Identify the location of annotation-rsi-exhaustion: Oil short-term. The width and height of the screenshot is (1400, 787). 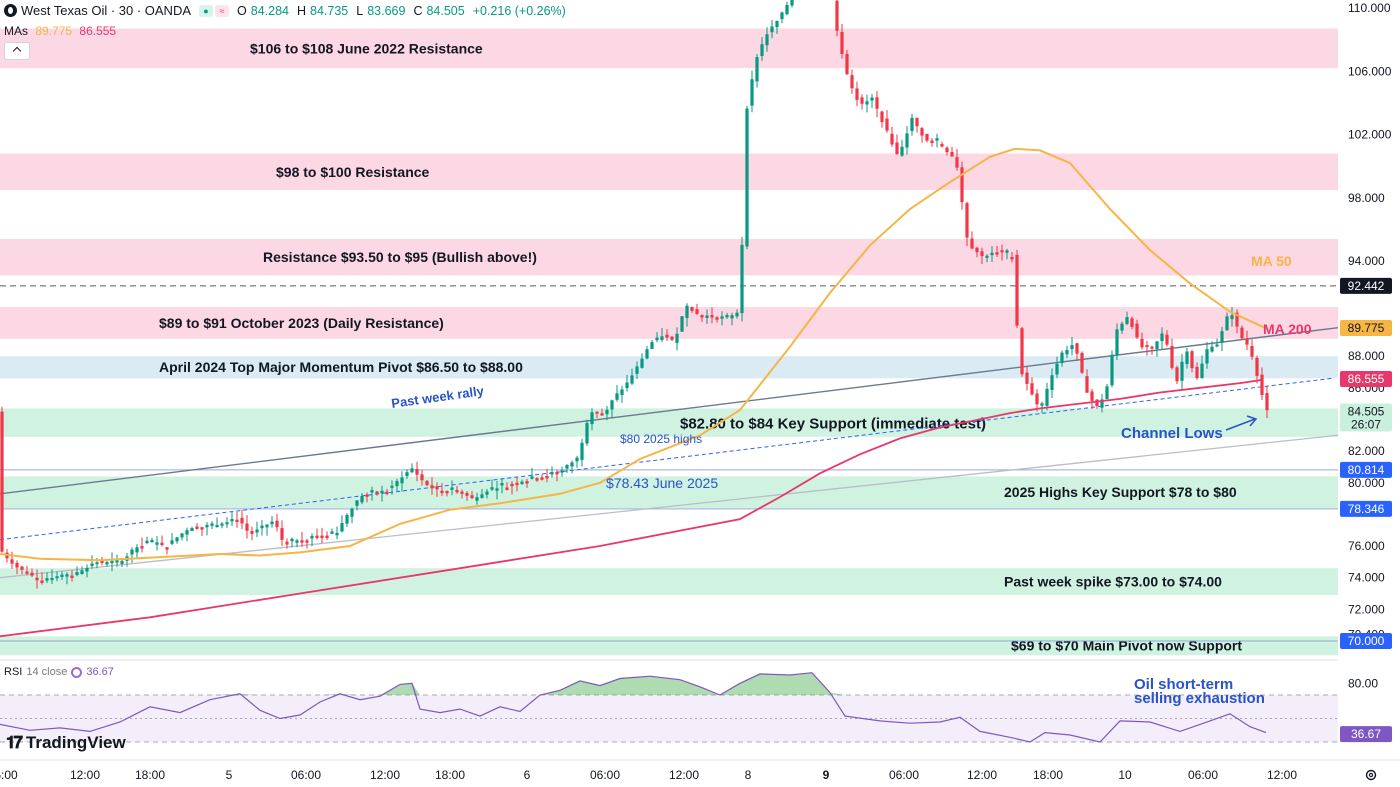
(1183, 684).